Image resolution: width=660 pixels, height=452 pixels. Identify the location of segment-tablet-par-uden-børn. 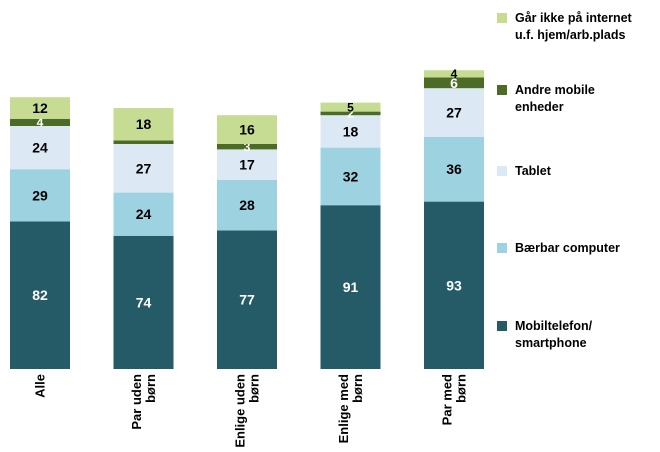
(143, 168).